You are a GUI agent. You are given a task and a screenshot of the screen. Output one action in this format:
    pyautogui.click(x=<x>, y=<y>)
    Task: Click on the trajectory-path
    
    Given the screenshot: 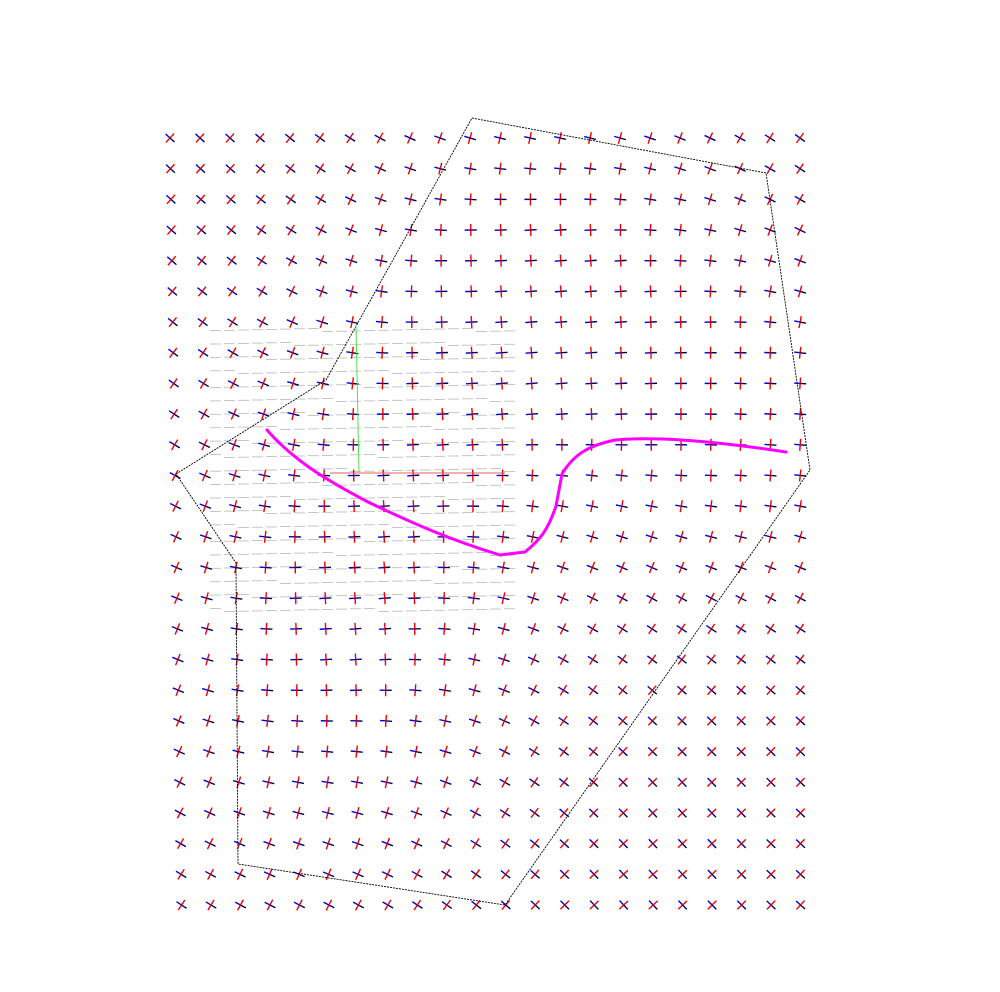 What is the action you would take?
    pyautogui.click(x=526, y=492)
    